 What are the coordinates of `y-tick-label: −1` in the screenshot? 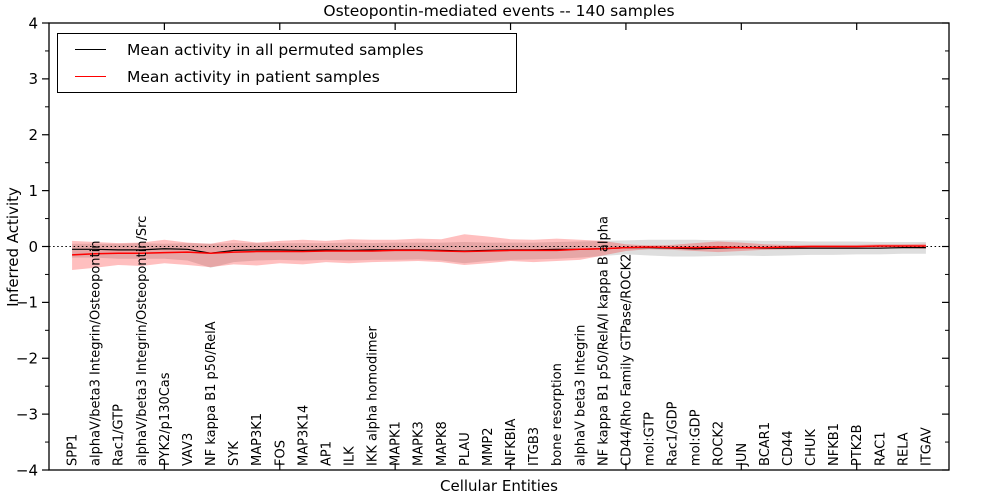 It's located at (27, 303).